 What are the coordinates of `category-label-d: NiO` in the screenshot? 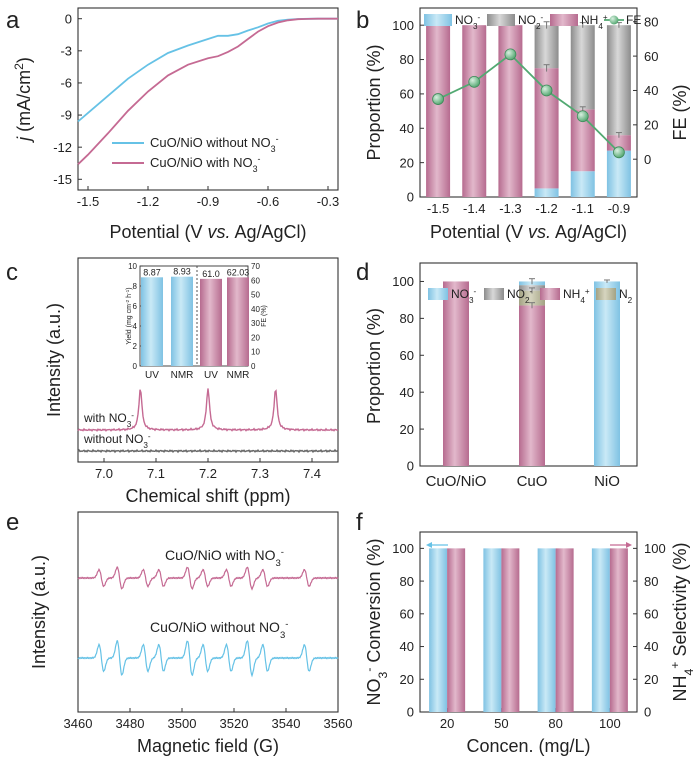 It's located at (607, 481).